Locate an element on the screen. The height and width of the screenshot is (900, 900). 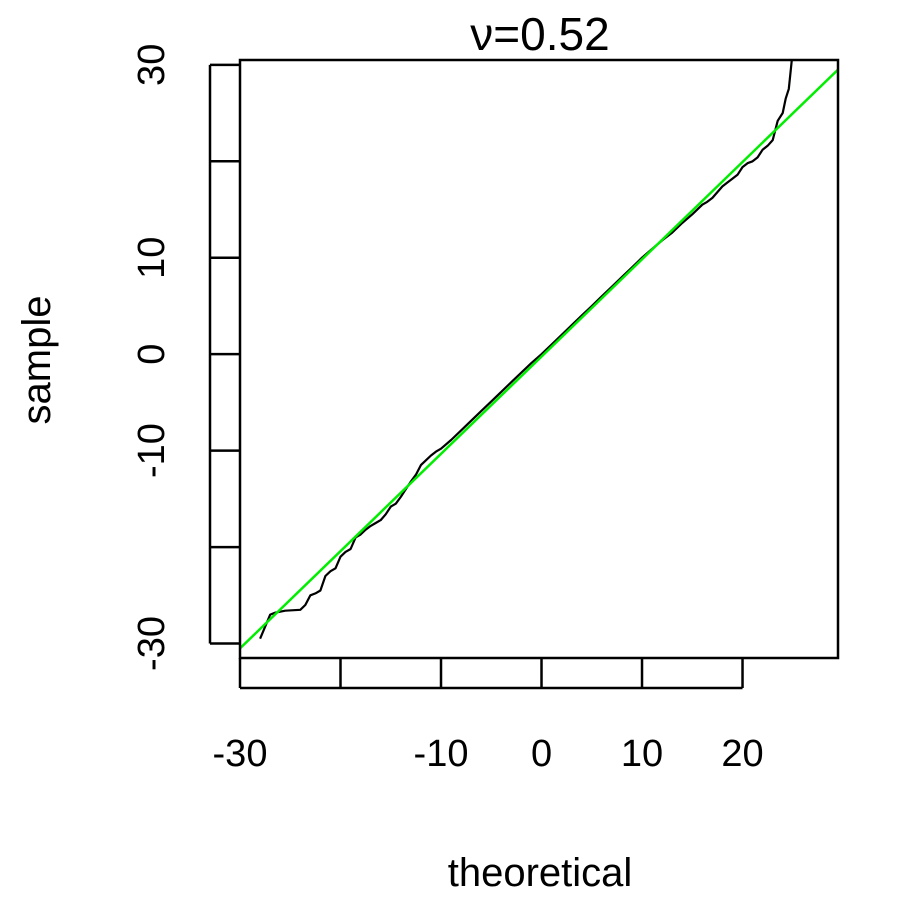
y-tick-label: 10 is located at coordinates (152, 258).